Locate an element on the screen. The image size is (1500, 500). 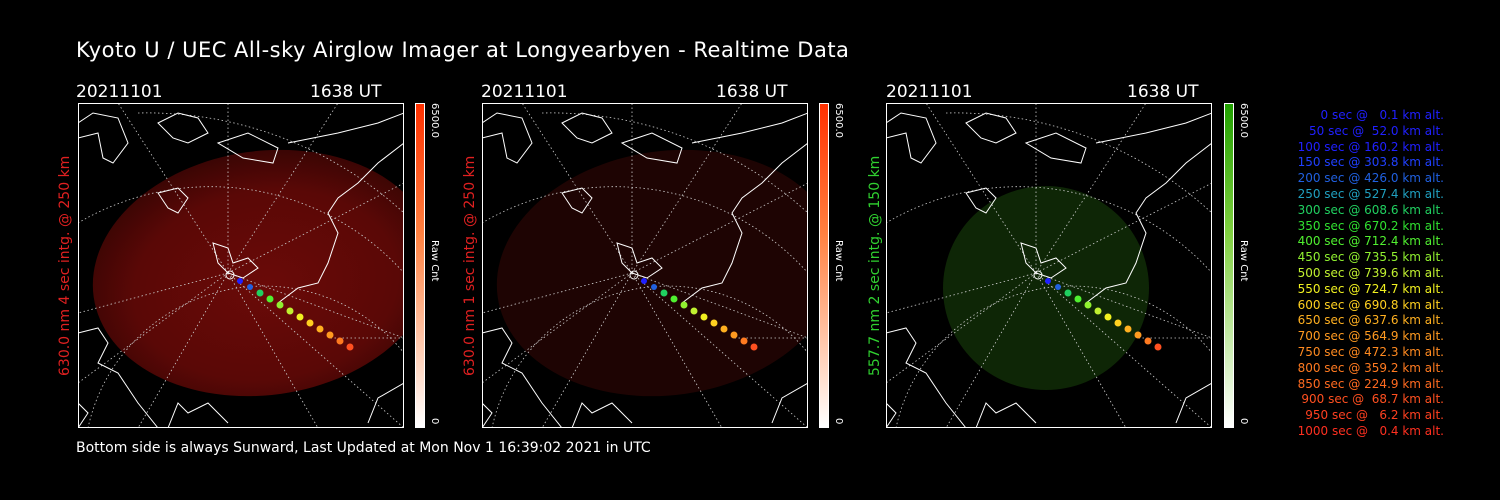
panel-side-label: 630.0 nm 4 sec intg. @ 250 km is located at coordinates (65, 265).